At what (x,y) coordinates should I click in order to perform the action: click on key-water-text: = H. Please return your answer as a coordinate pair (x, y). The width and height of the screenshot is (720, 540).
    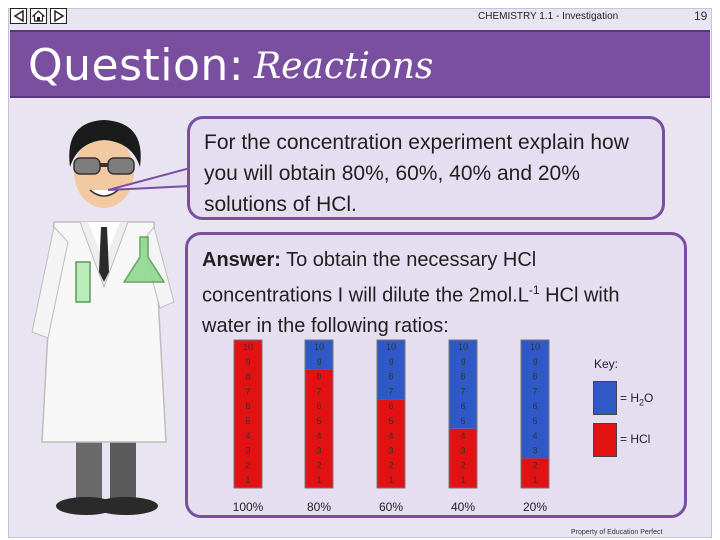
    Looking at the image, I should click on (630, 398).